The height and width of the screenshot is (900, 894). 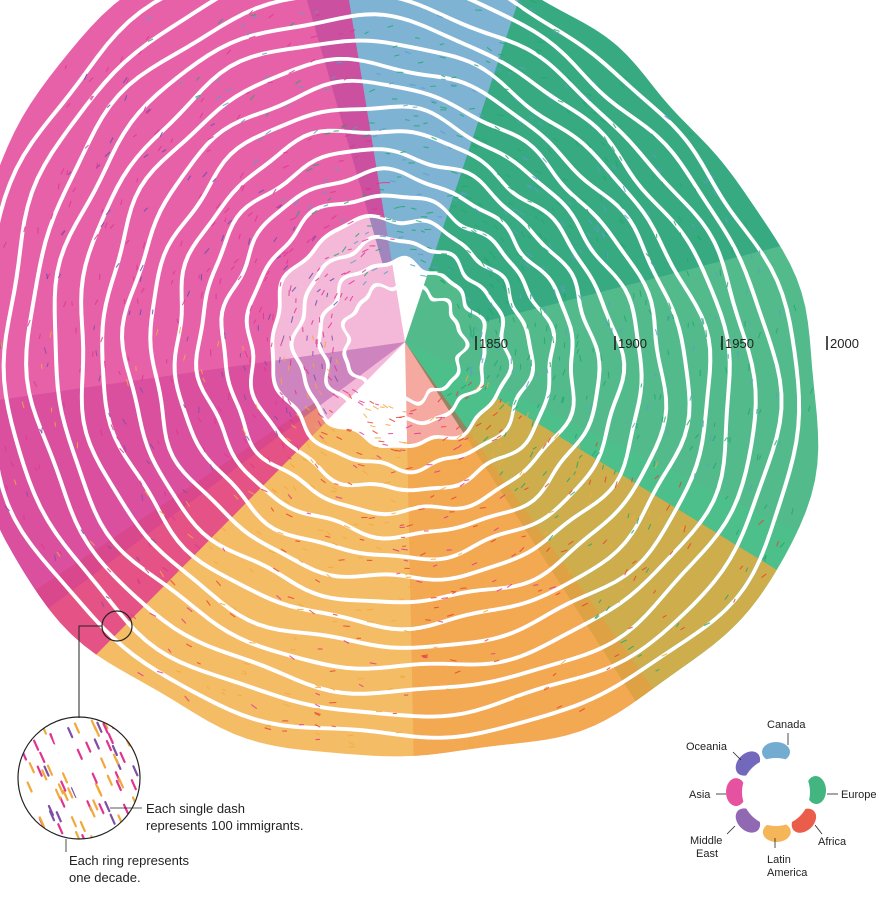 I want to click on year-label-1950: 1950, so click(x=739, y=343).